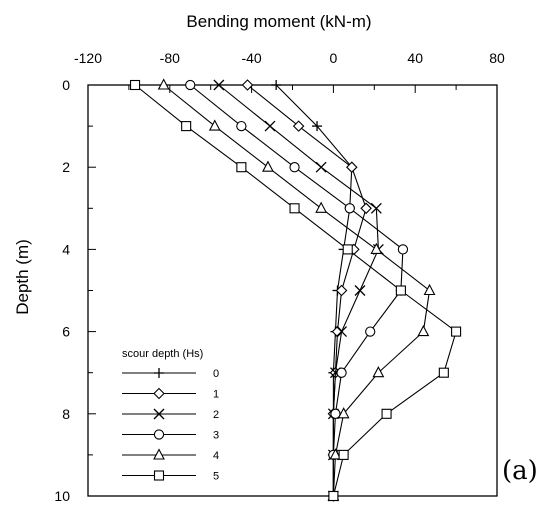 The width and height of the screenshot is (555, 520). Describe the element at coordinates (334, 58) in the screenshot. I see `x-tick-label: 0` at that location.